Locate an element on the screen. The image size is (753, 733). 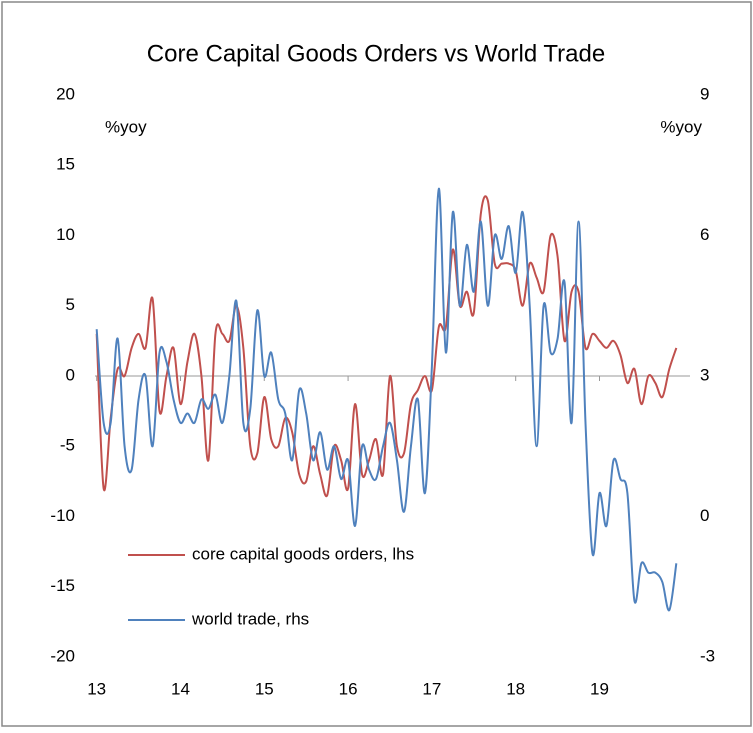
y-tick-label: 0 is located at coordinates (70, 374).